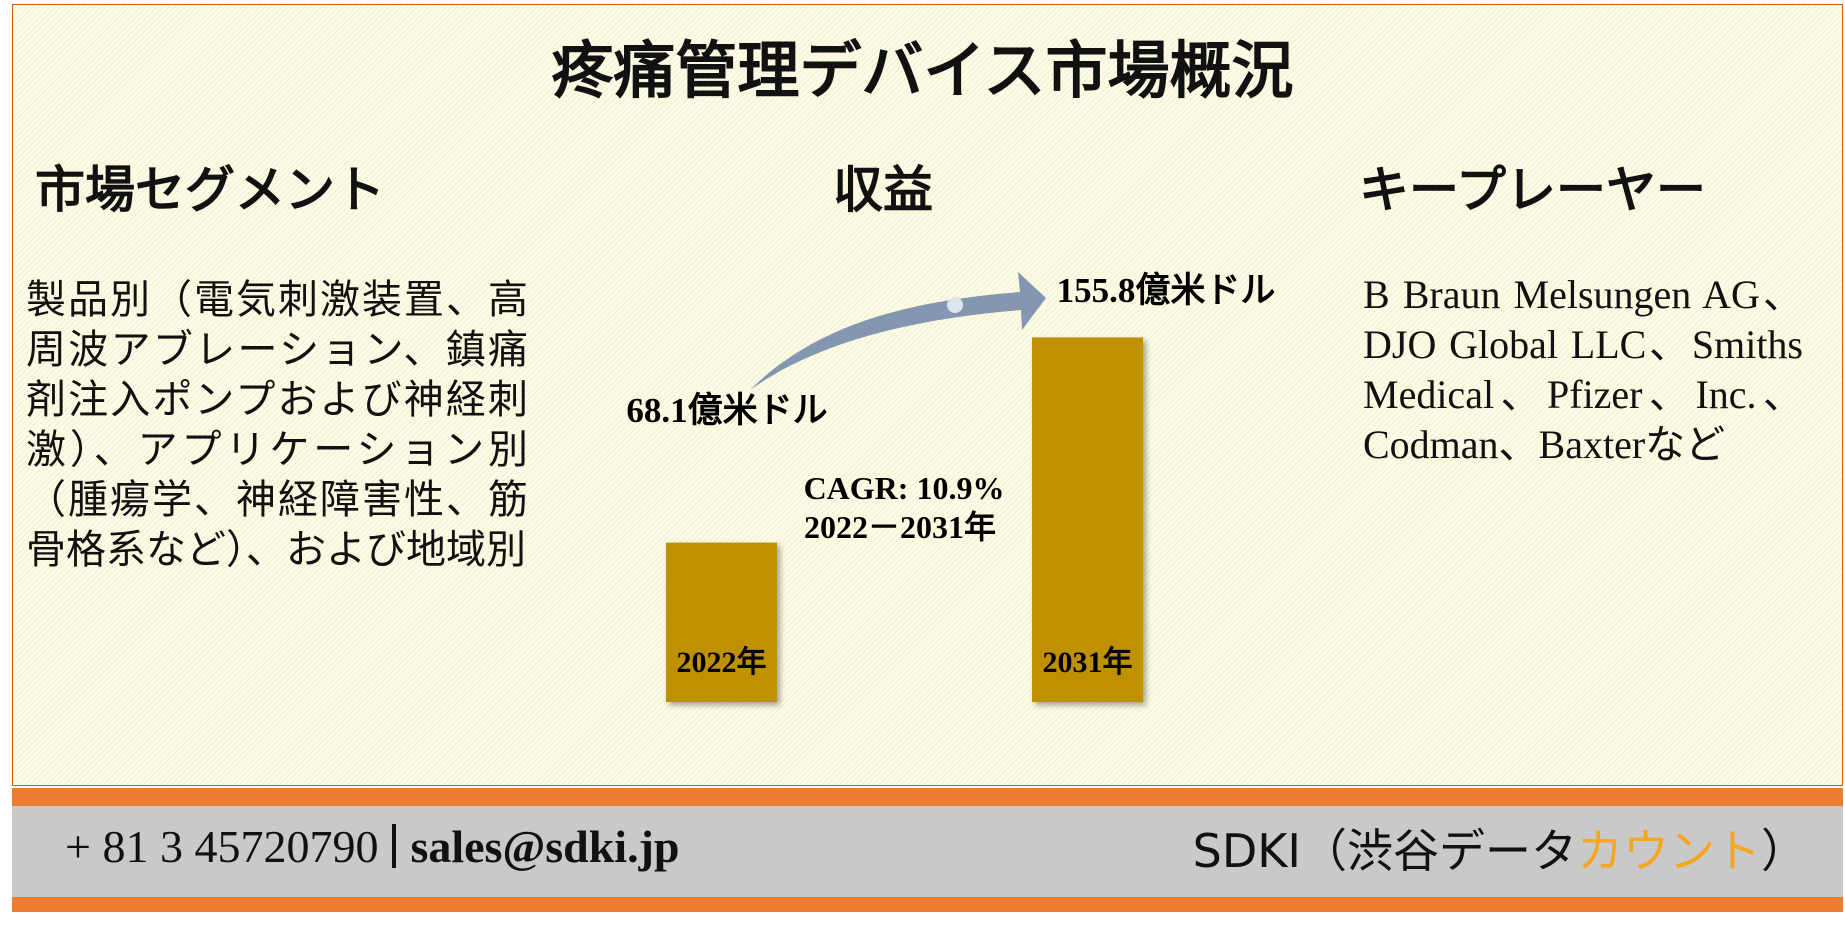 This screenshot has width=1845, height=929. I want to click on email: sales@sdki.jp, so click(545, 846).